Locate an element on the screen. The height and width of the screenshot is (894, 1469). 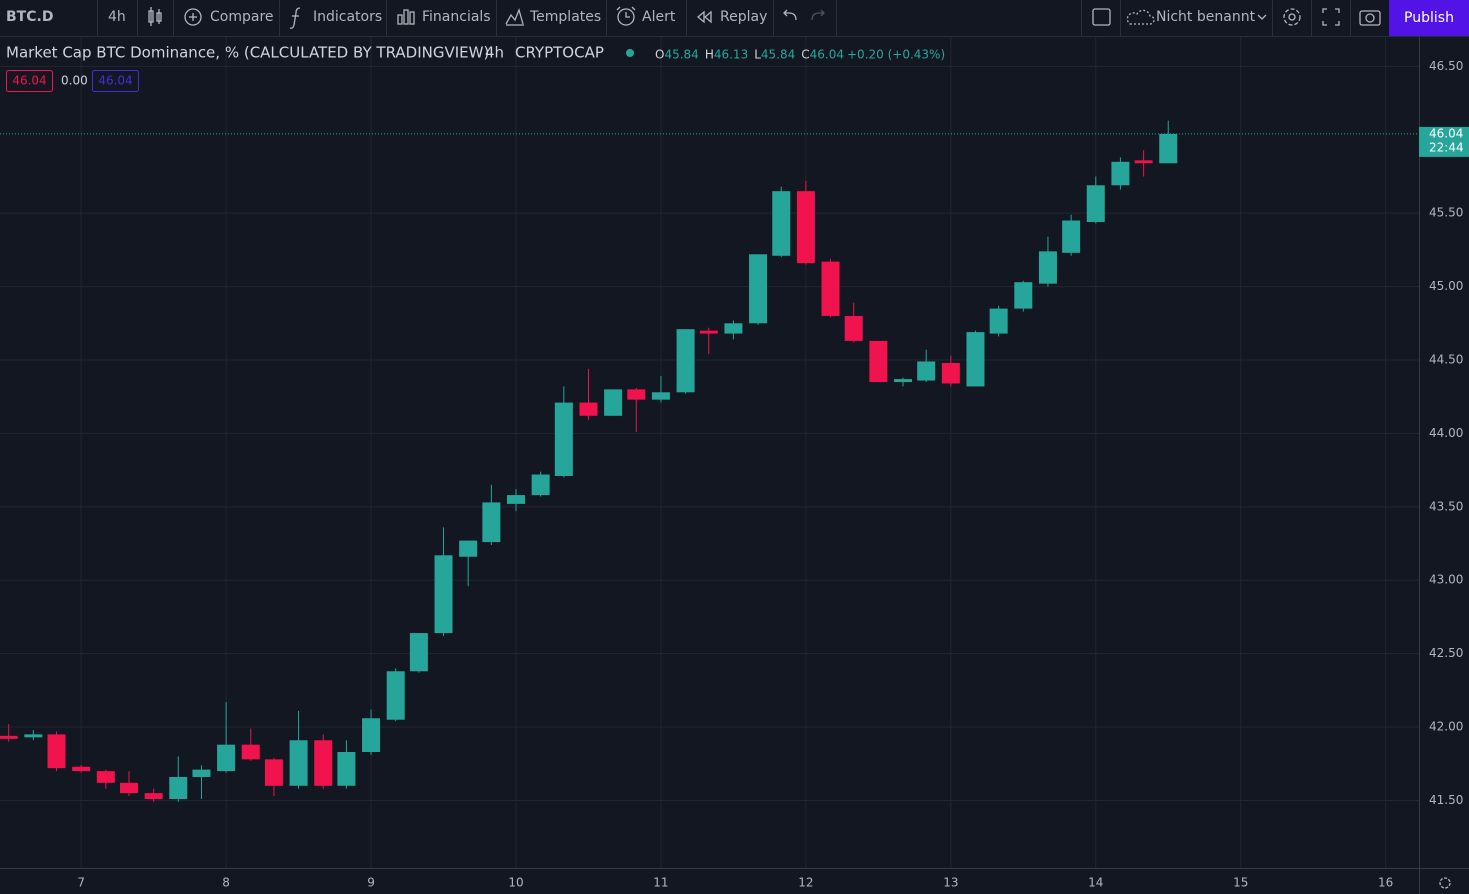
ohlc-legend: O 45.84 H 46.13 L 45.84 C 46.04 is located at coordinates (749, 55).